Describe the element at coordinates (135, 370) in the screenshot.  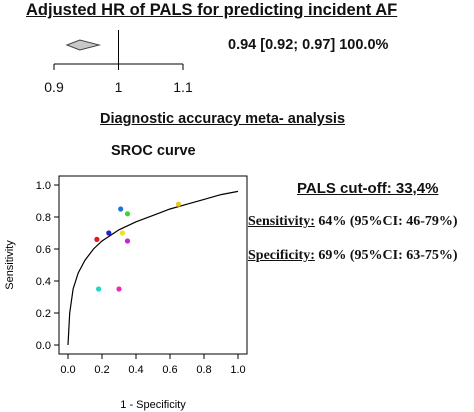
I see `x-tick-label: 0.4` at that location.